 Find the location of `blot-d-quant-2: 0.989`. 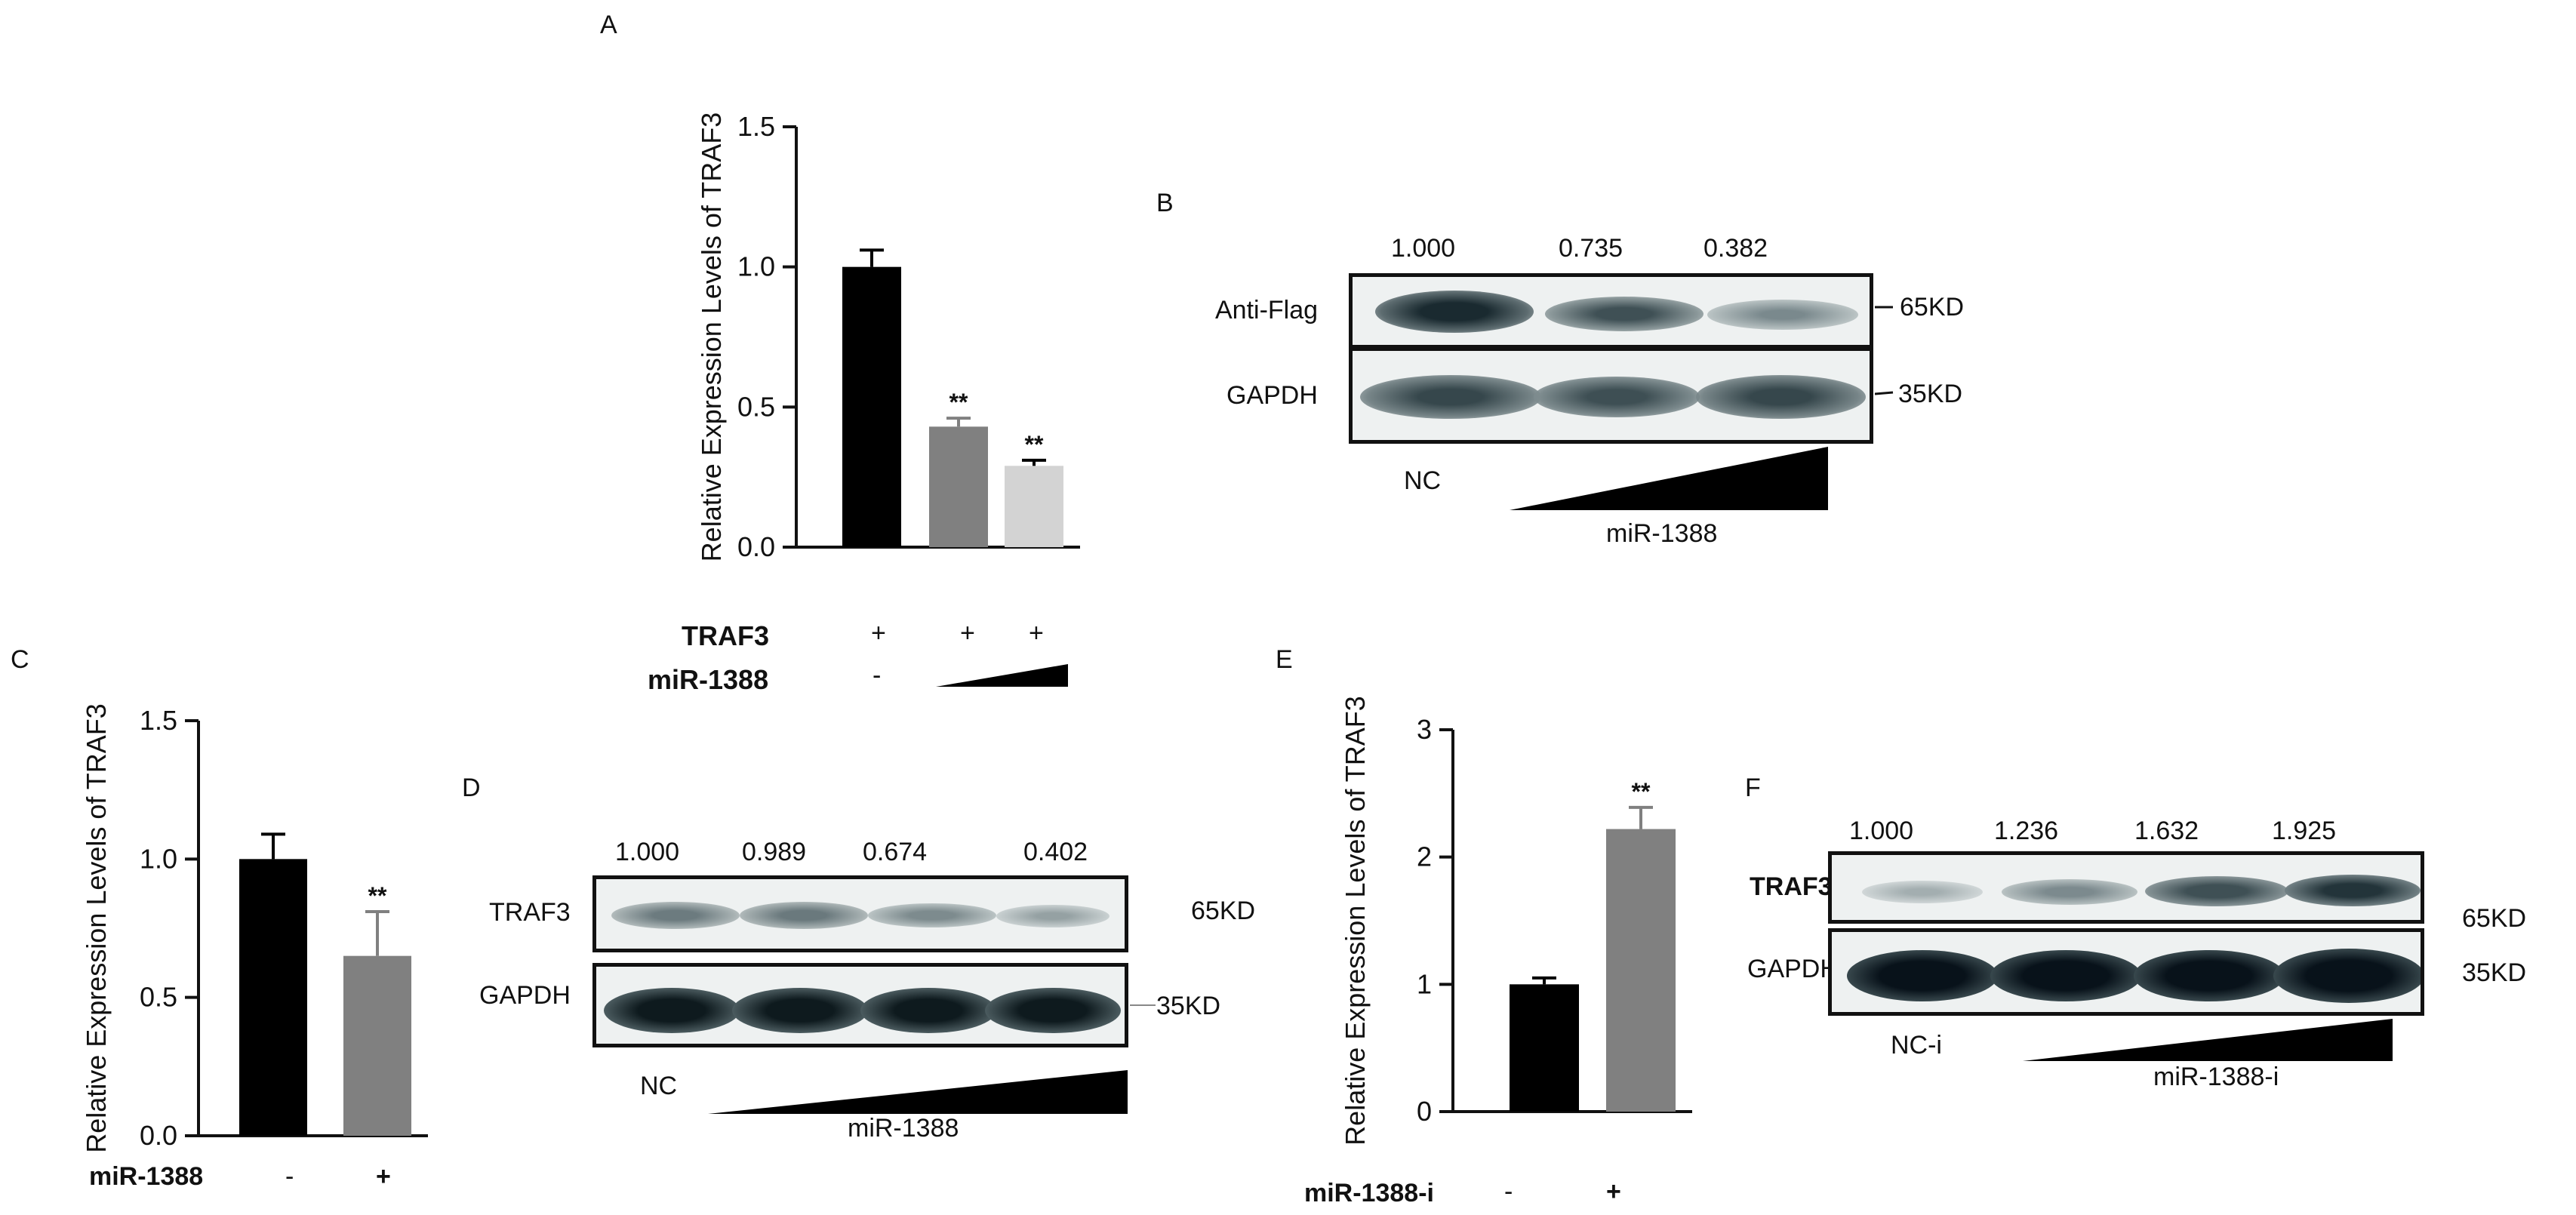

blot-d-quant-2: 0.989 is located at coordinates (774, 852).